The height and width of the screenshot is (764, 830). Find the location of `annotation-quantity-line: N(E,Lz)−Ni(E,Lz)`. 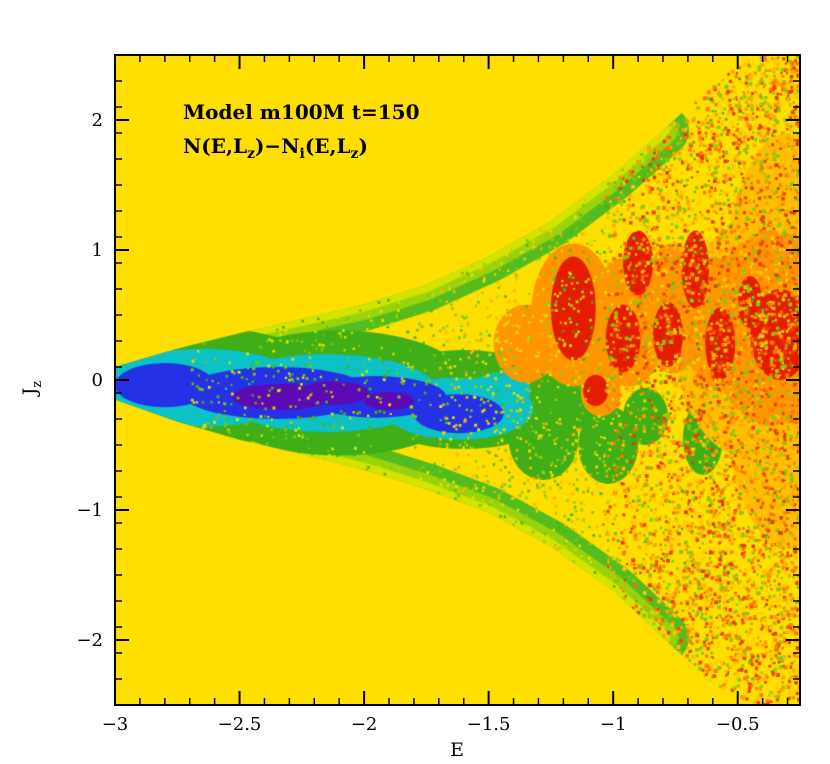

annotation-quantity-line: N(E,Lz)−Ni(E,Lz) is located at coordinates (275, 148).